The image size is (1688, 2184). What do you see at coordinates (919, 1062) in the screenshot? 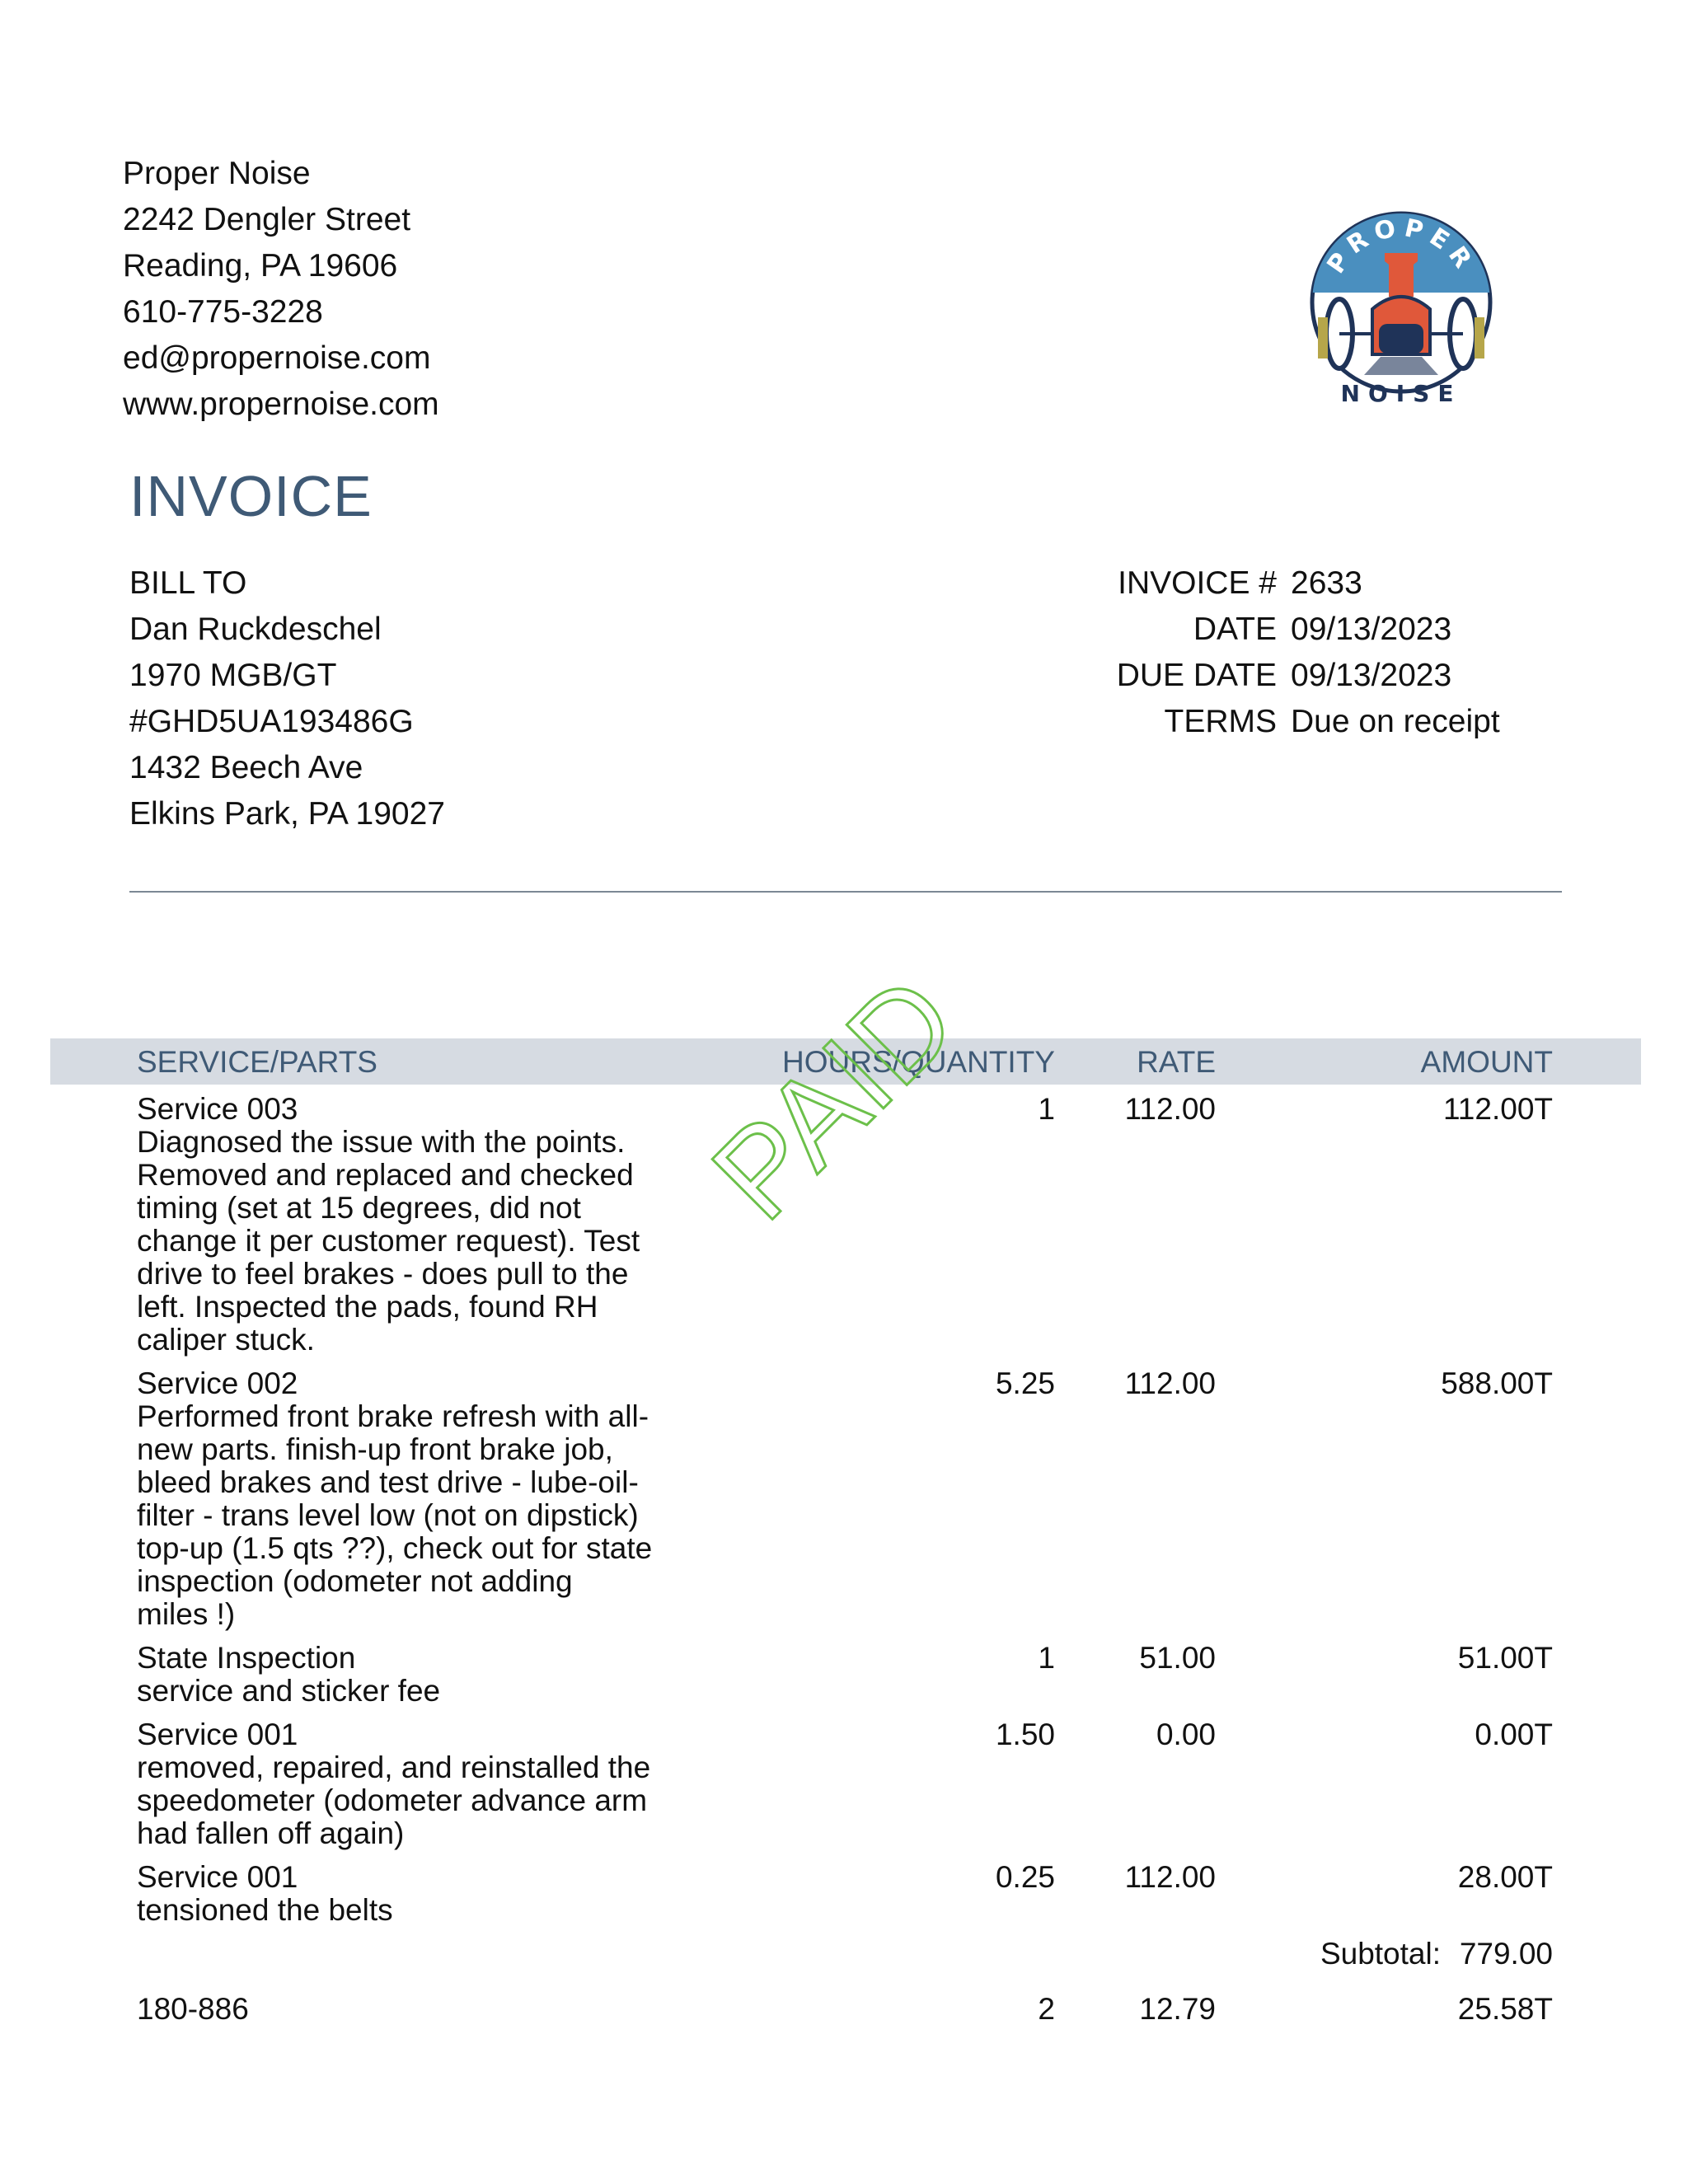
I see `header-qty: HOURS/QUANTITY` at bounding box center [919, 1062].